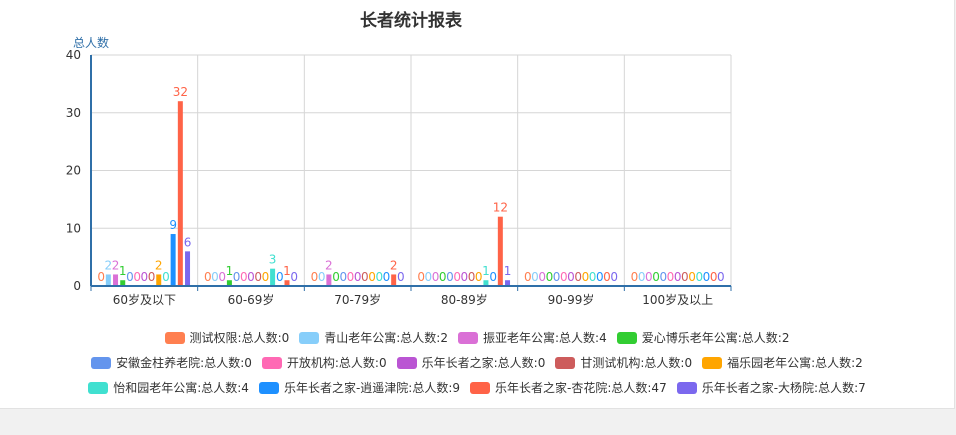 The image size is (956, 435). I want to click on legend-item: 乐年长者之家-逍遥津院:总人数:9, so click(359, 387).